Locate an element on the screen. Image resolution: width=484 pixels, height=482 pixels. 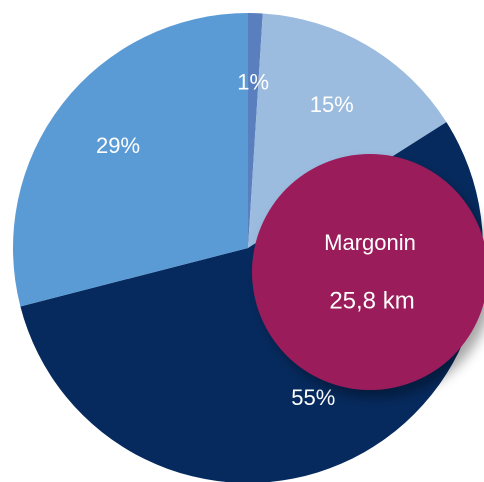
annotation-title: Margonin is located at coordinates (370, 242).